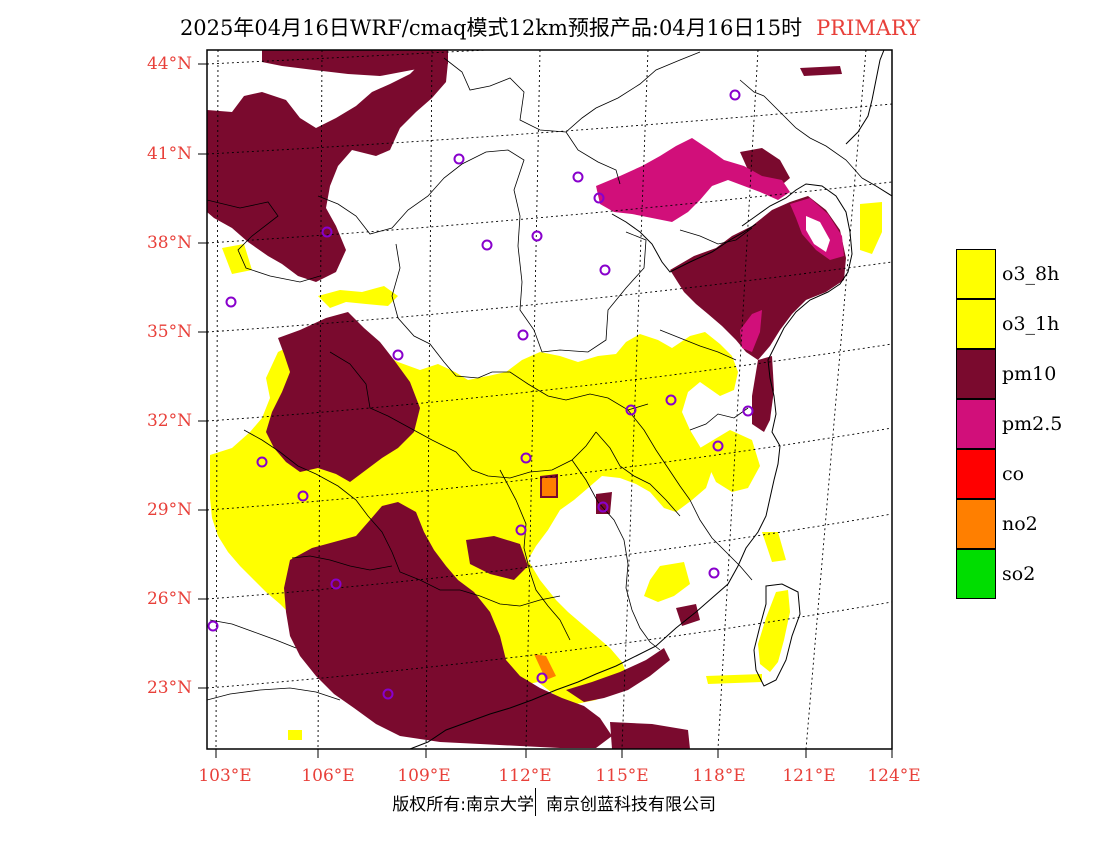 This screenshot has height=850, width=1100. I want to click on no2-spot-wuhan, so click(549, 487).